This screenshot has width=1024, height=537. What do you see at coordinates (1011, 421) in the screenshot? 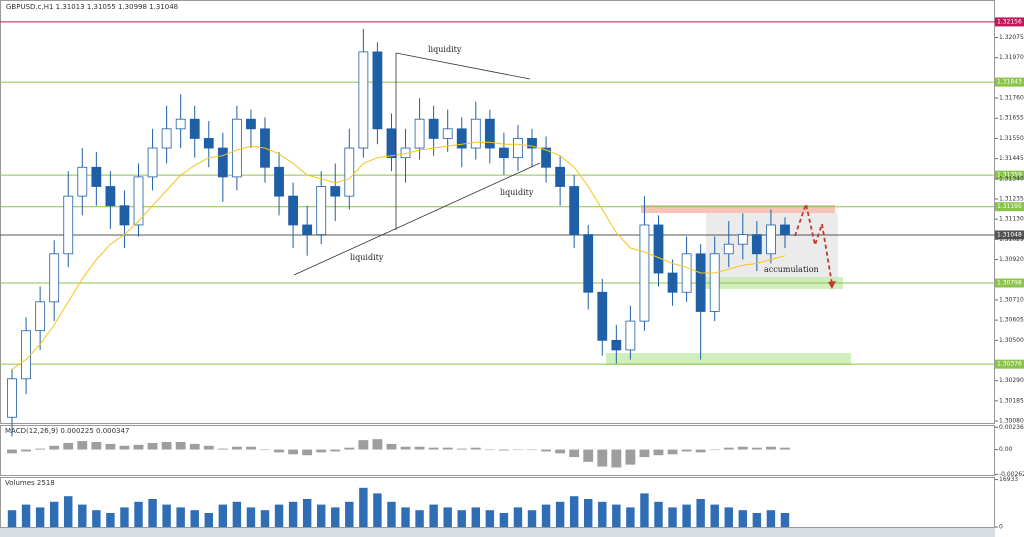
I see `y-tick-label: 1.30080` at bounding box center [1011, 421].